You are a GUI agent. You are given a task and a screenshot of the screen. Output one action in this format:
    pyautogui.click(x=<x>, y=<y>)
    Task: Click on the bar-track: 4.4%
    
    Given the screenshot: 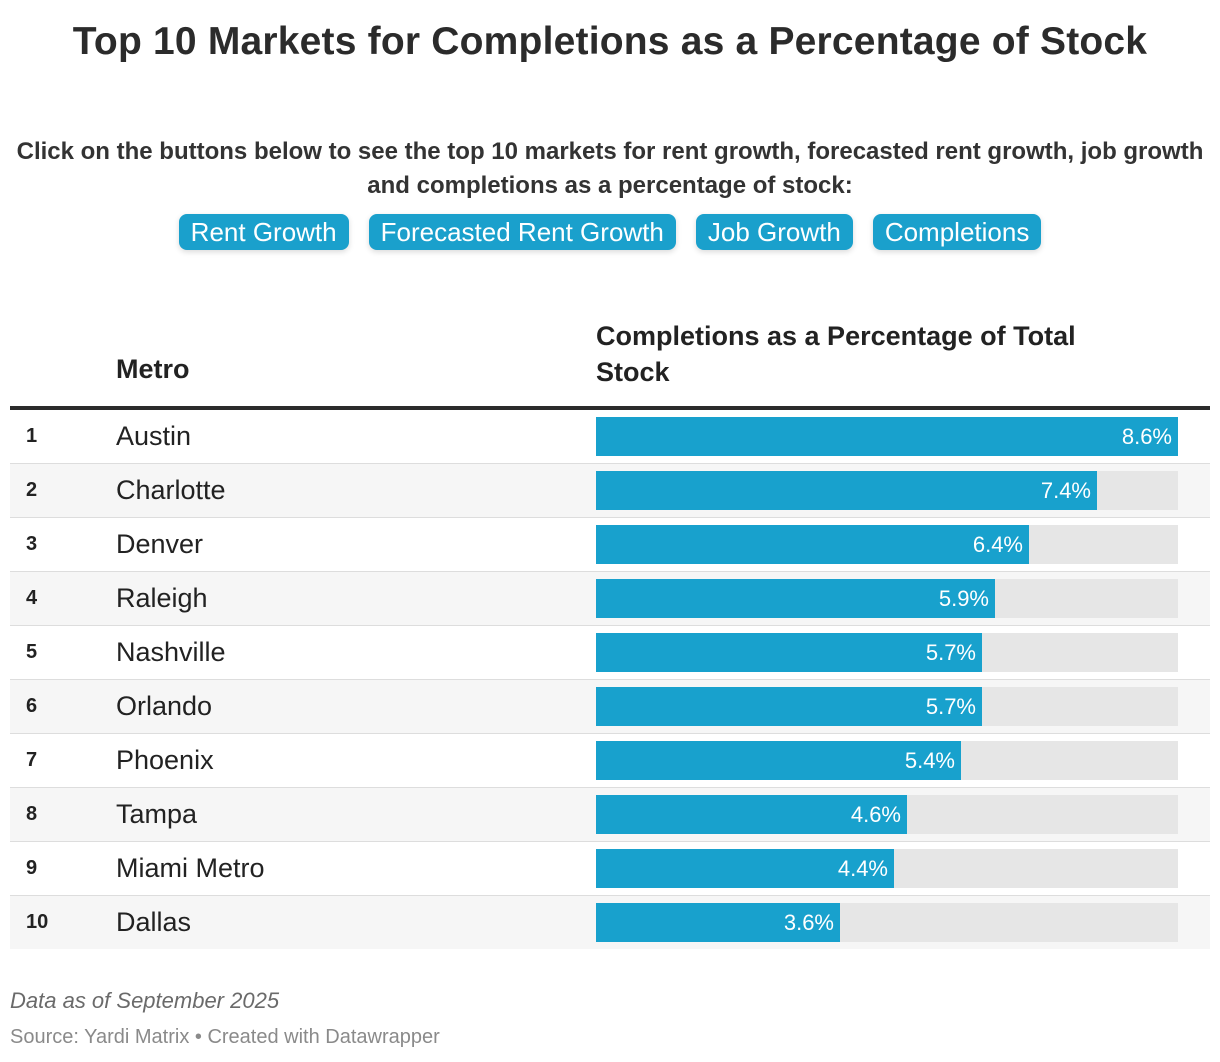 What is the action you would take?
    pyautogui.click(x=887, y=868)
    